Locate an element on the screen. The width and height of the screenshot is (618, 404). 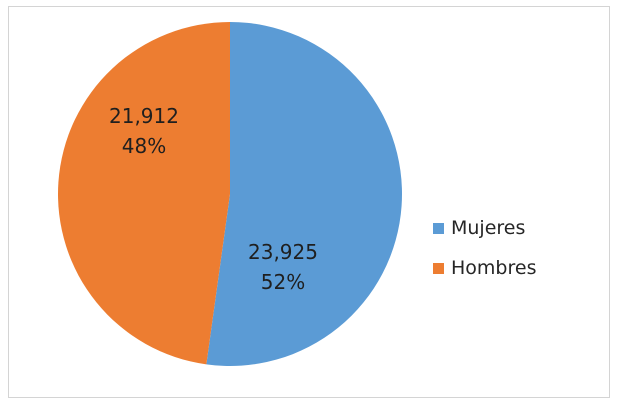
legend-swatch-mujeres is located at coordinates (438, 228).